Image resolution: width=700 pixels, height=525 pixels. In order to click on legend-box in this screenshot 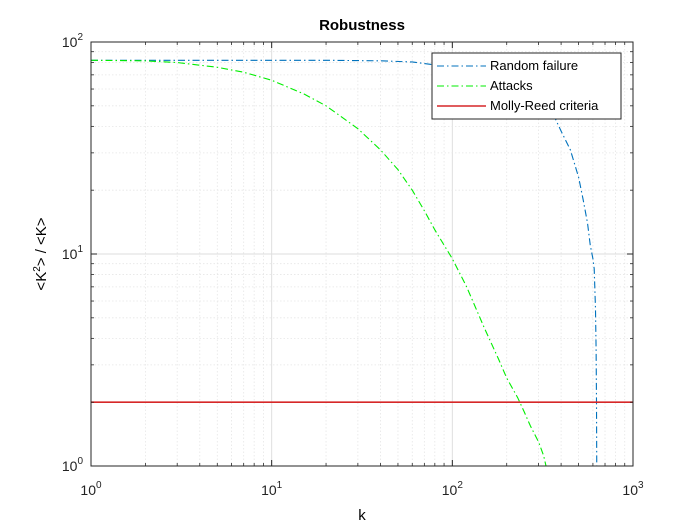, I will do `click(526, 86)`.